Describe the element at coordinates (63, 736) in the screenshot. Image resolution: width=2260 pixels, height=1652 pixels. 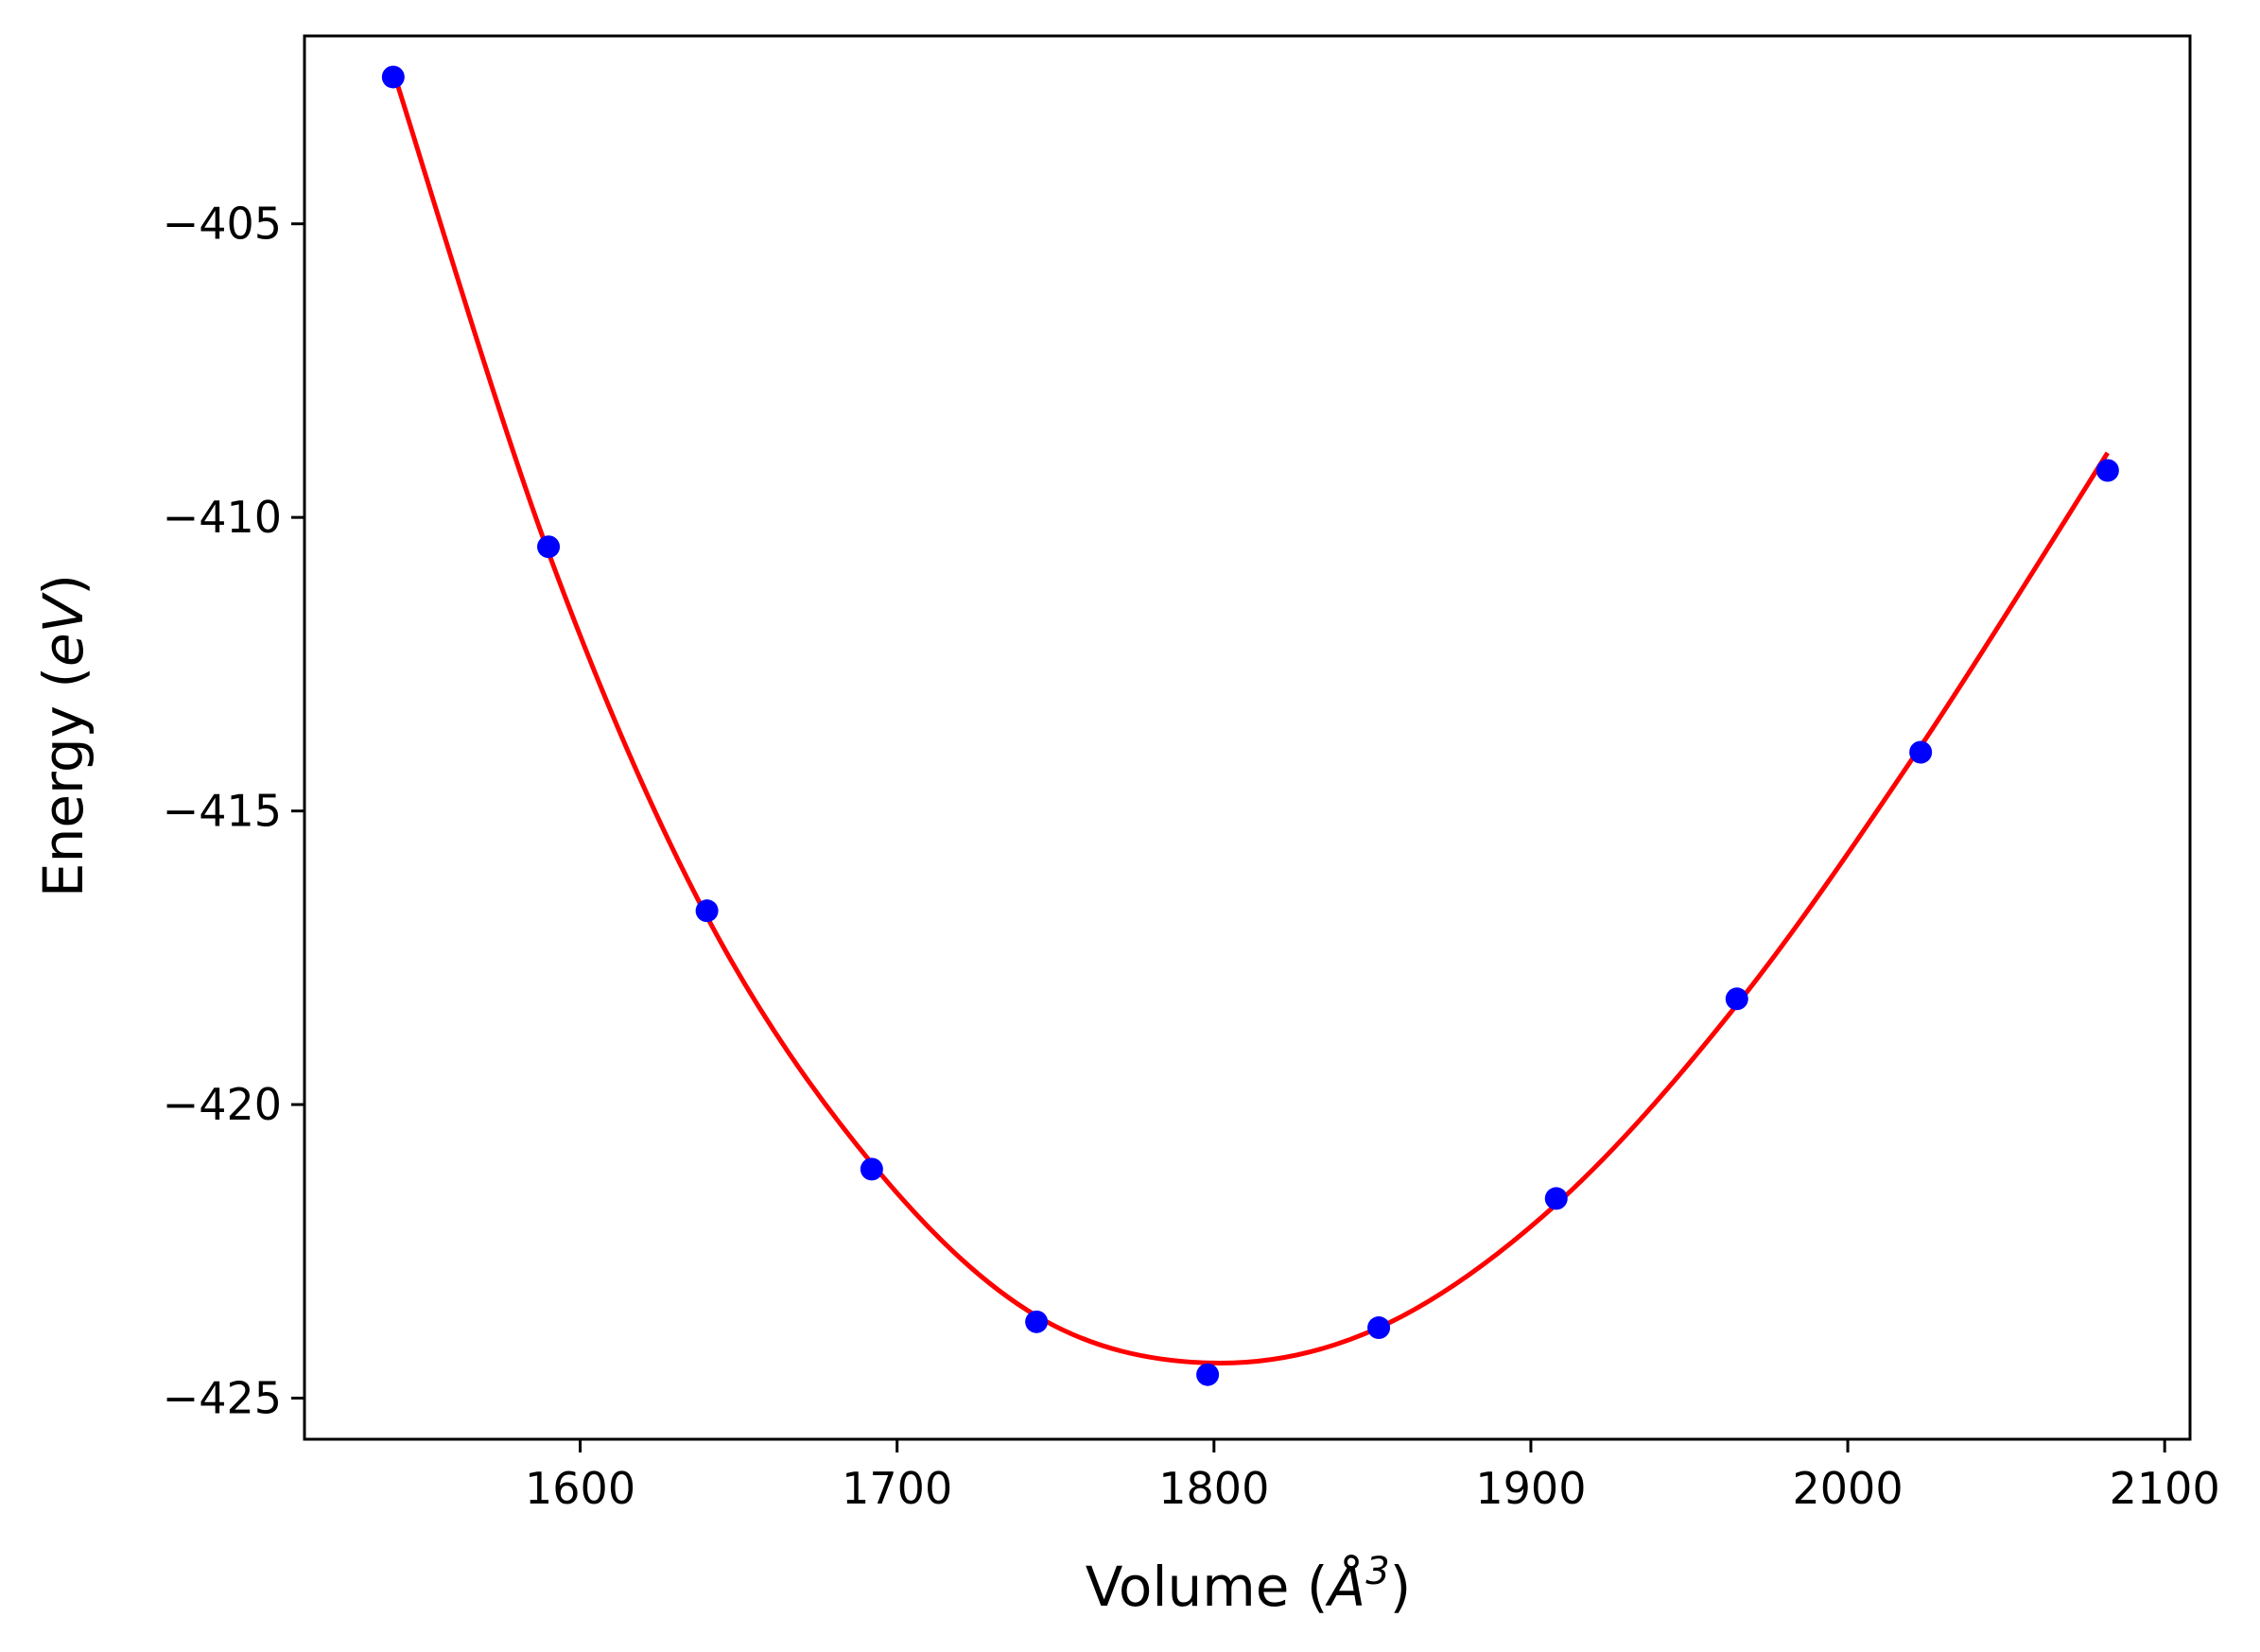
I see `y-axis-label: Energy (eV)` at that location.